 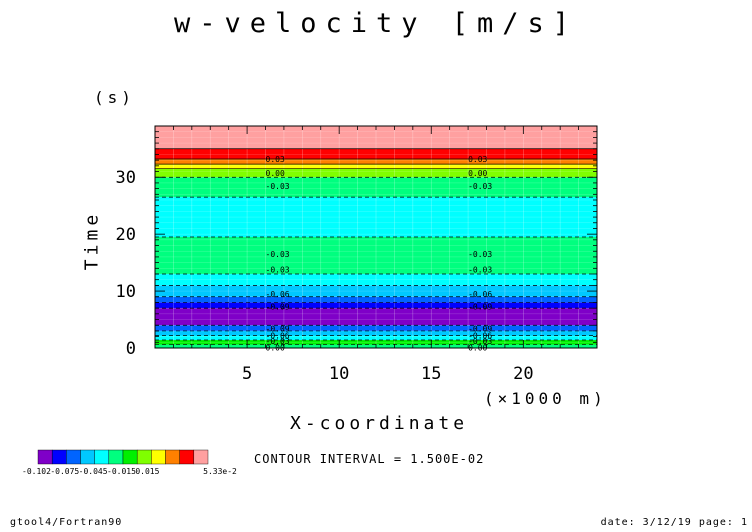 I want to click on x-axis-label: X-coordinate, so click(x=379, y=423).